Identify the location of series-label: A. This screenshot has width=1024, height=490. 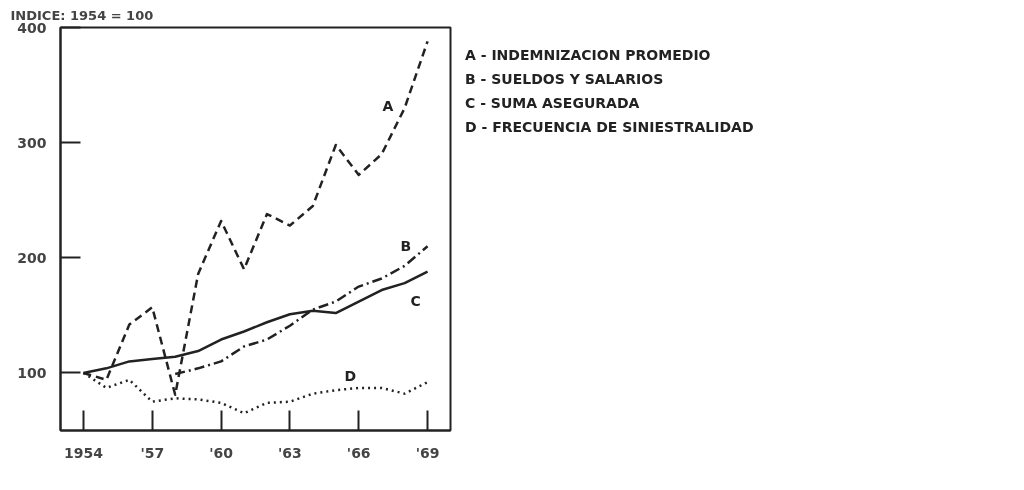
(388, 106).